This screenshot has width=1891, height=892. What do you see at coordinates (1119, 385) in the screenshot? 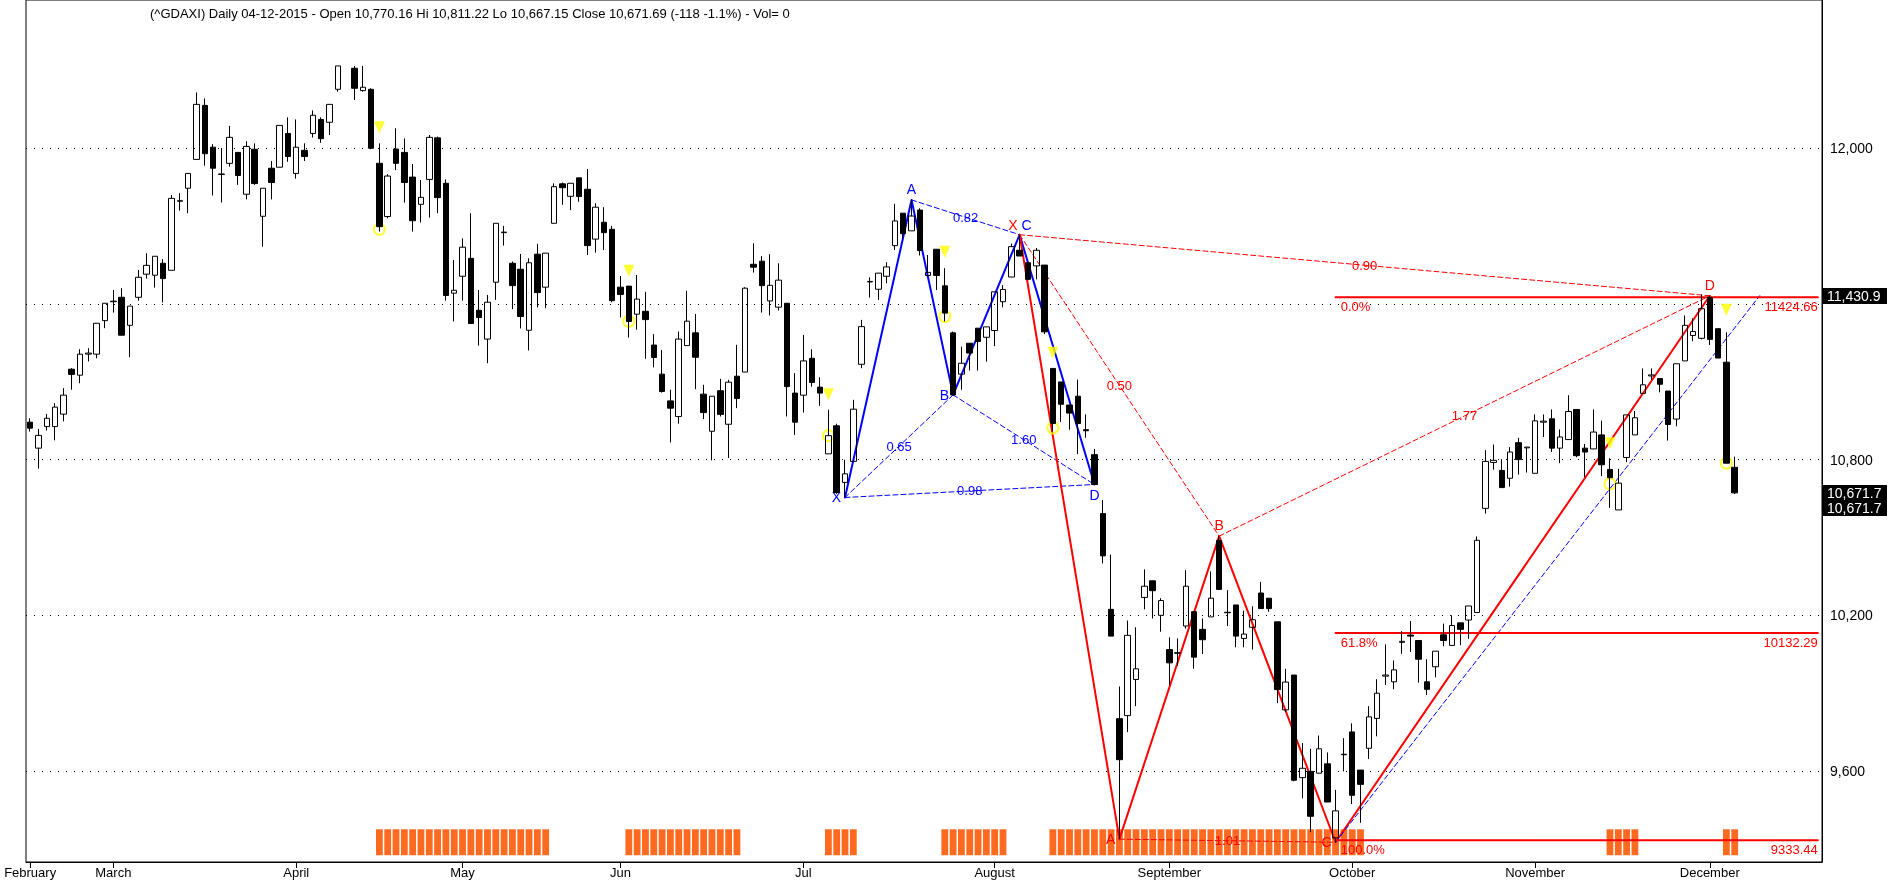
I see `series-label: 0.50` at bounding box center [1119, 385].